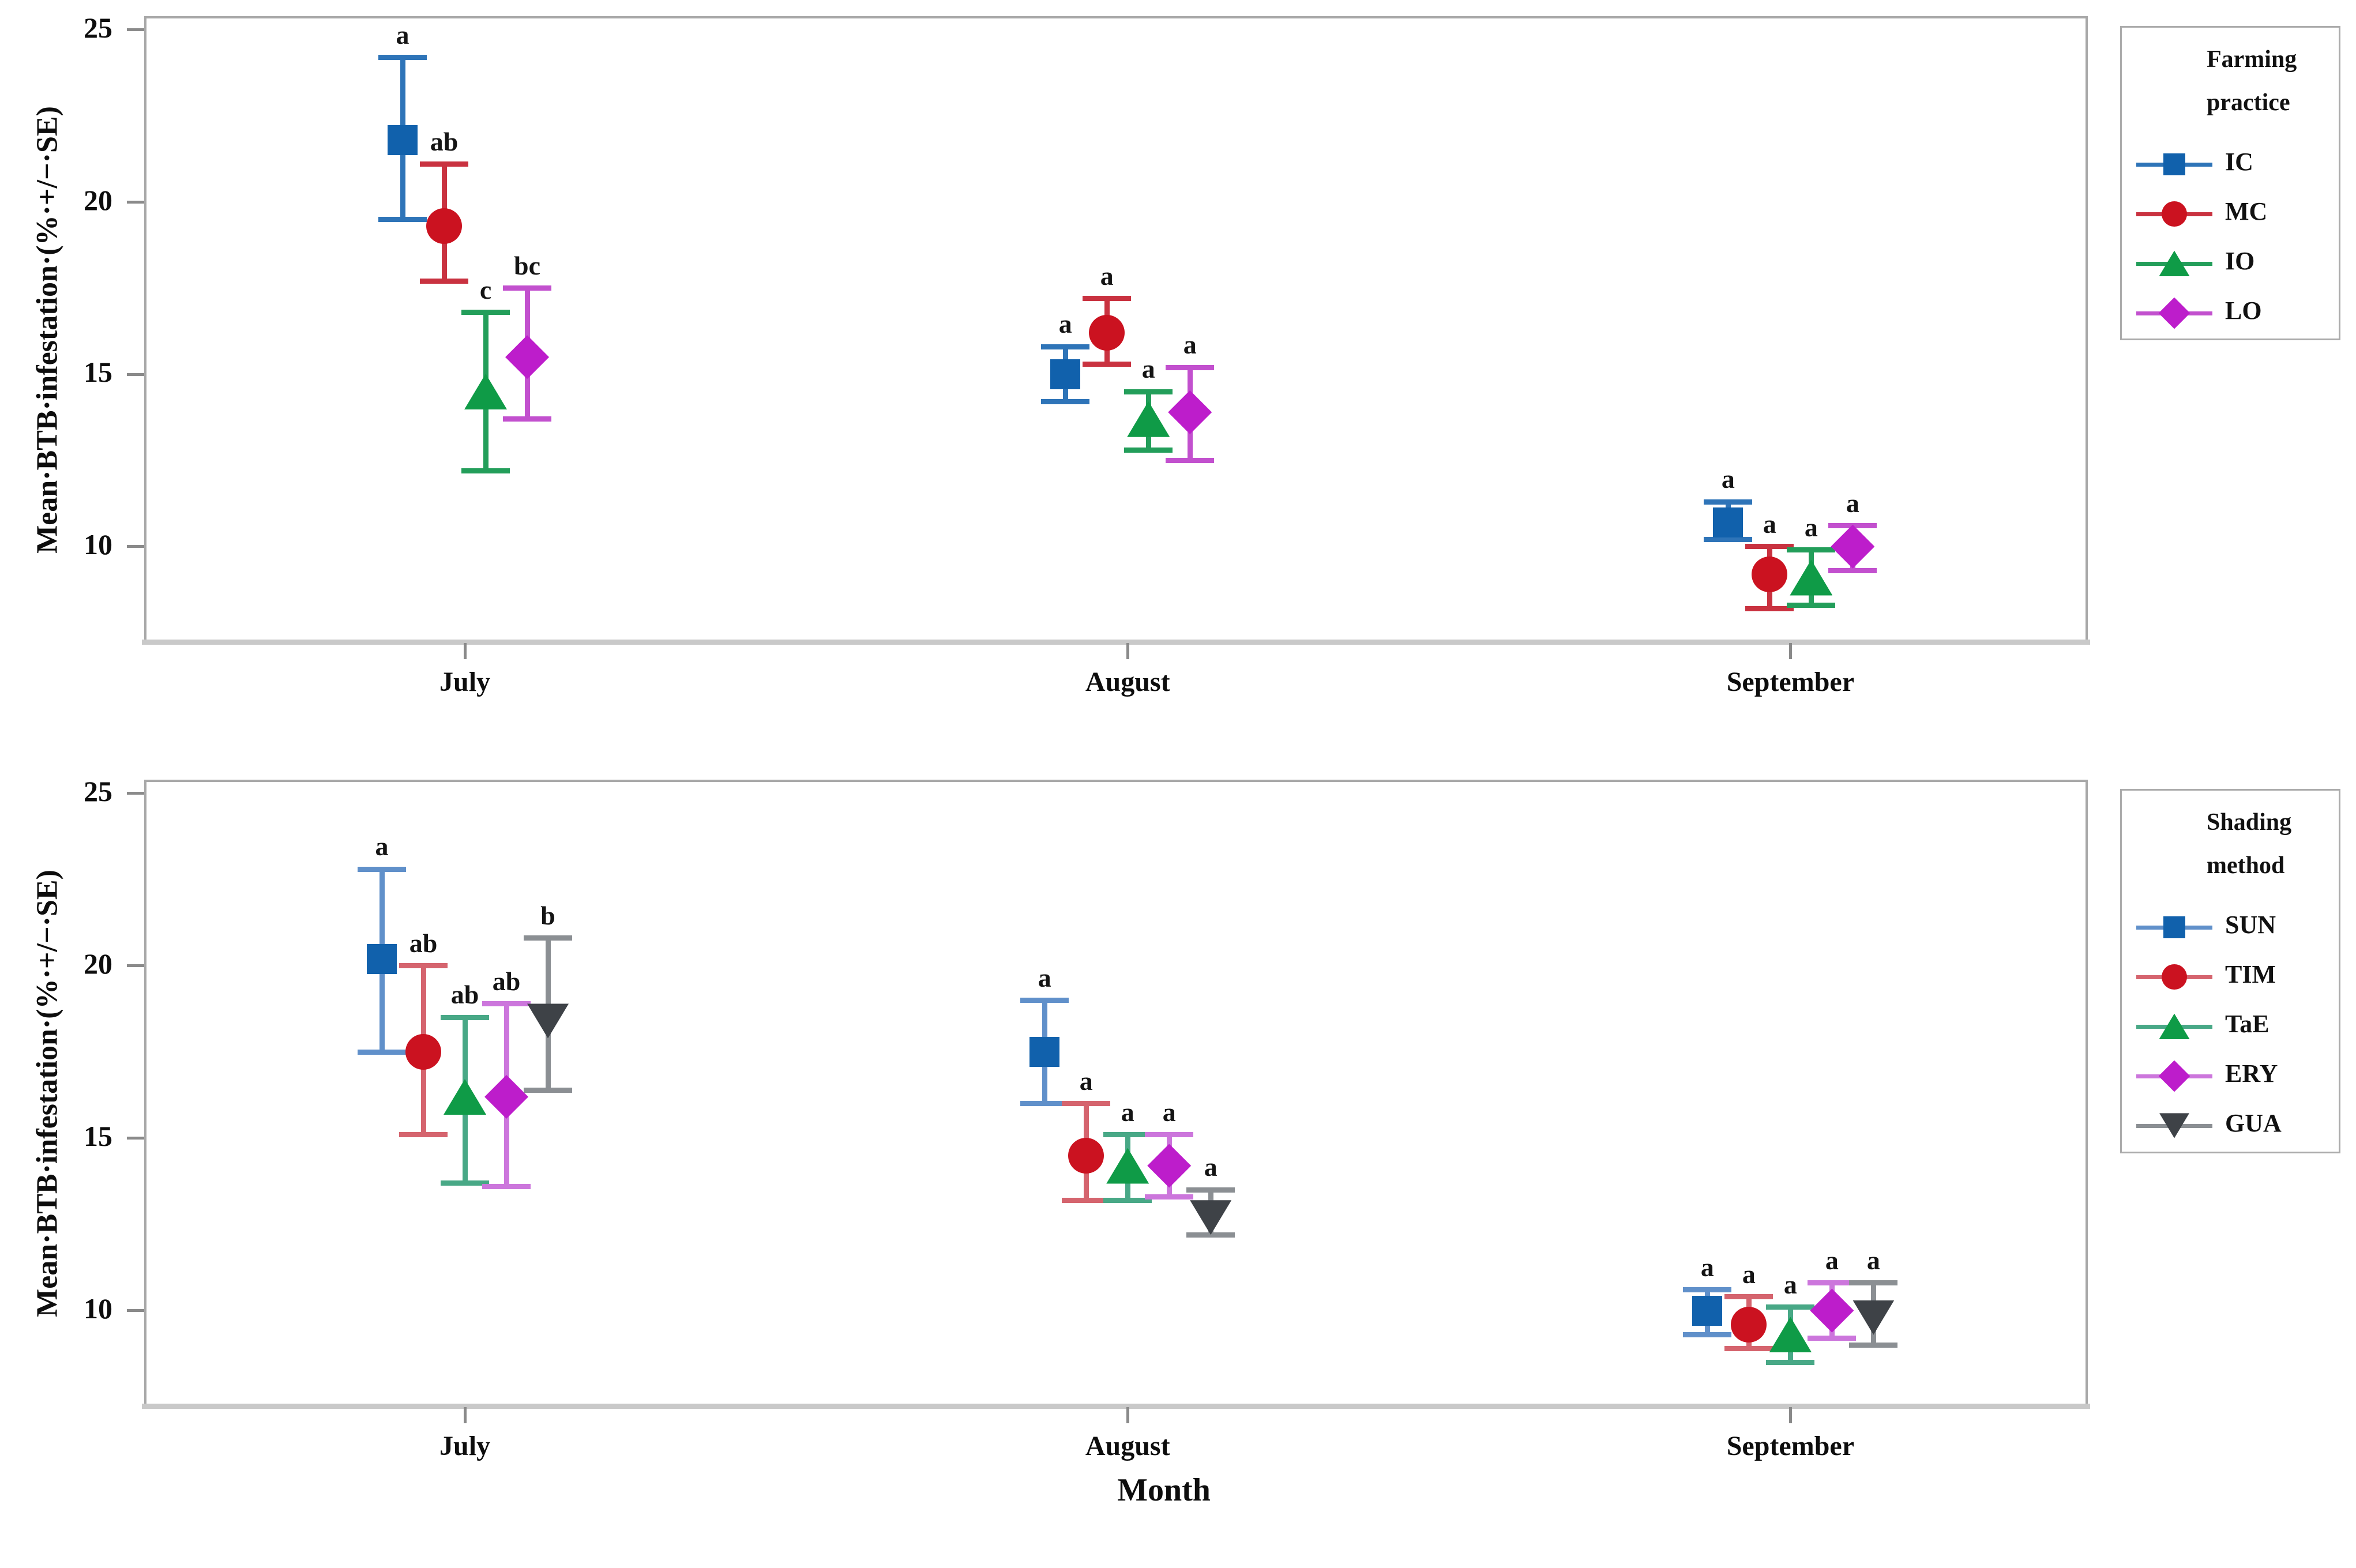  What do you see at coordinates (2252, 60) in the screenshot?
I see `legend-title-line: Farming` at bounding box center [2252, 60].